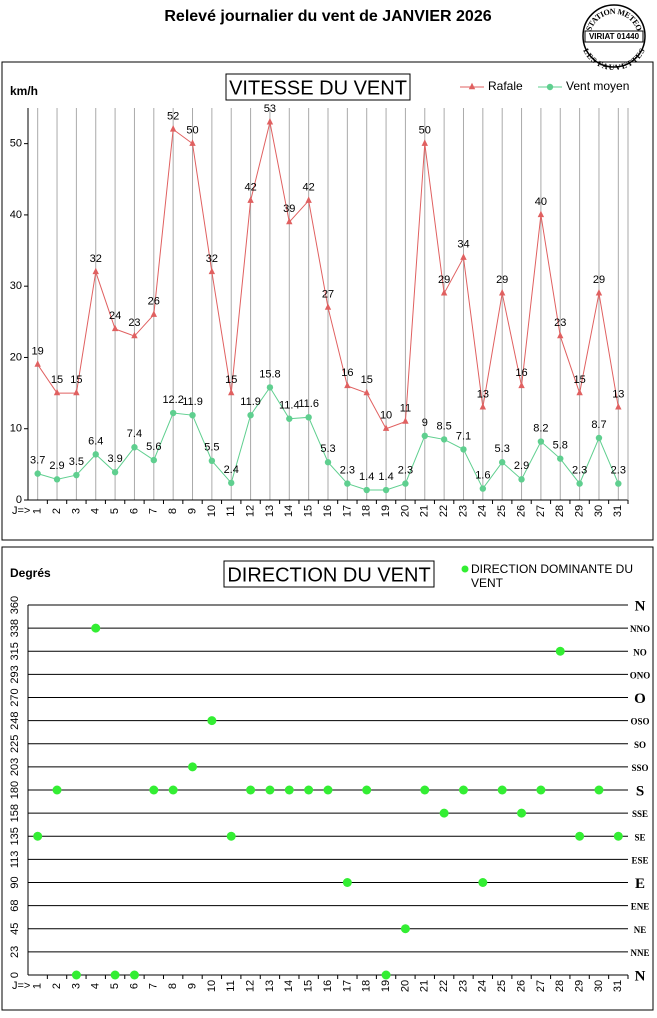 The width and height of the screenshot is (657, 1018). What do you see at coordinates (289, 406) in the screenshot?
I see `data-label: 11.4` at bounding box center [289, 406].